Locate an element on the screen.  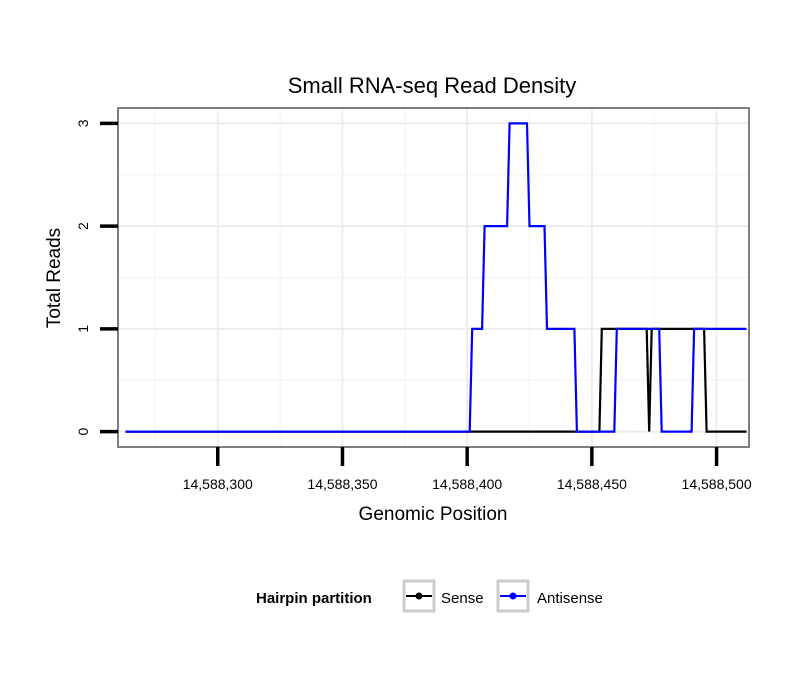
y-tick-label: 2 is located at coordinates (83, 226).